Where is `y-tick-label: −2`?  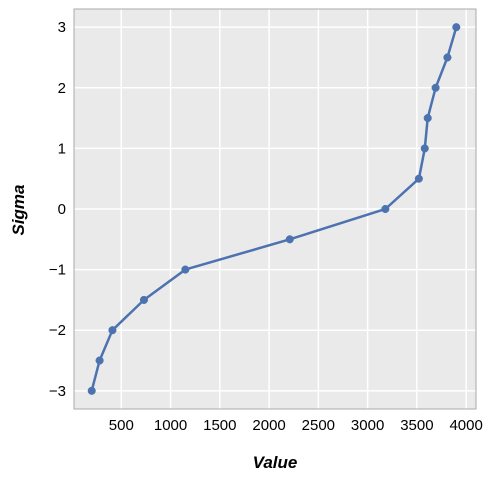 y-tick-label: −2 is located at coordinates (57, 330).